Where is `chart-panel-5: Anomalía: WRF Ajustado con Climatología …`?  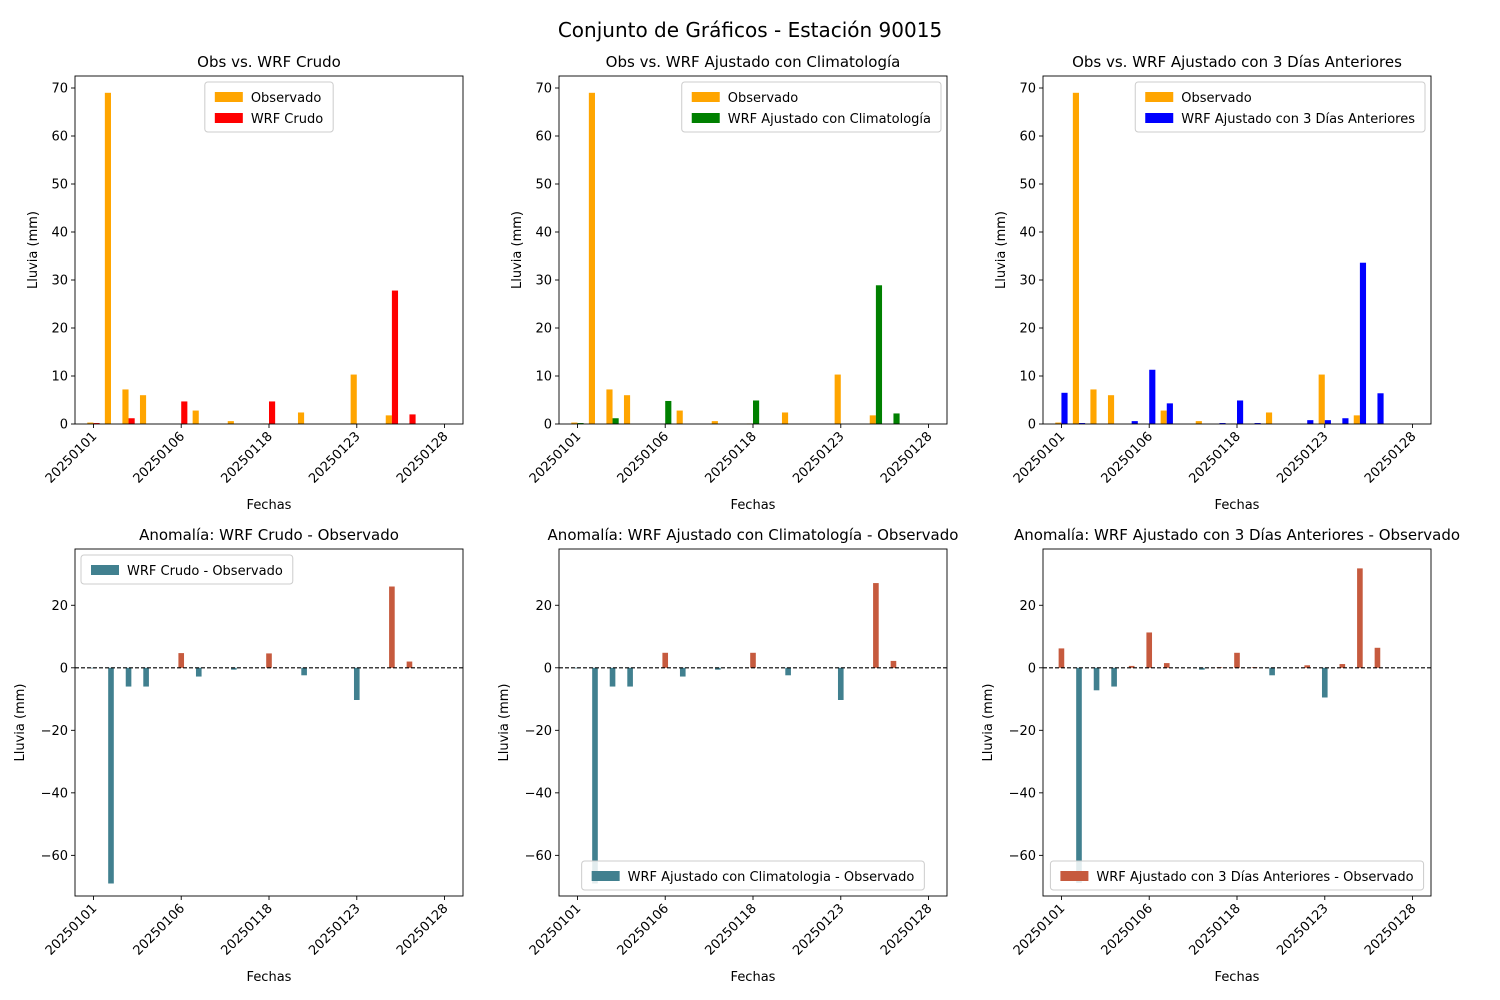
chart-panel-5: Anomalía: WRF Ajustado con Climatología … is located at coordinates (727, 755).